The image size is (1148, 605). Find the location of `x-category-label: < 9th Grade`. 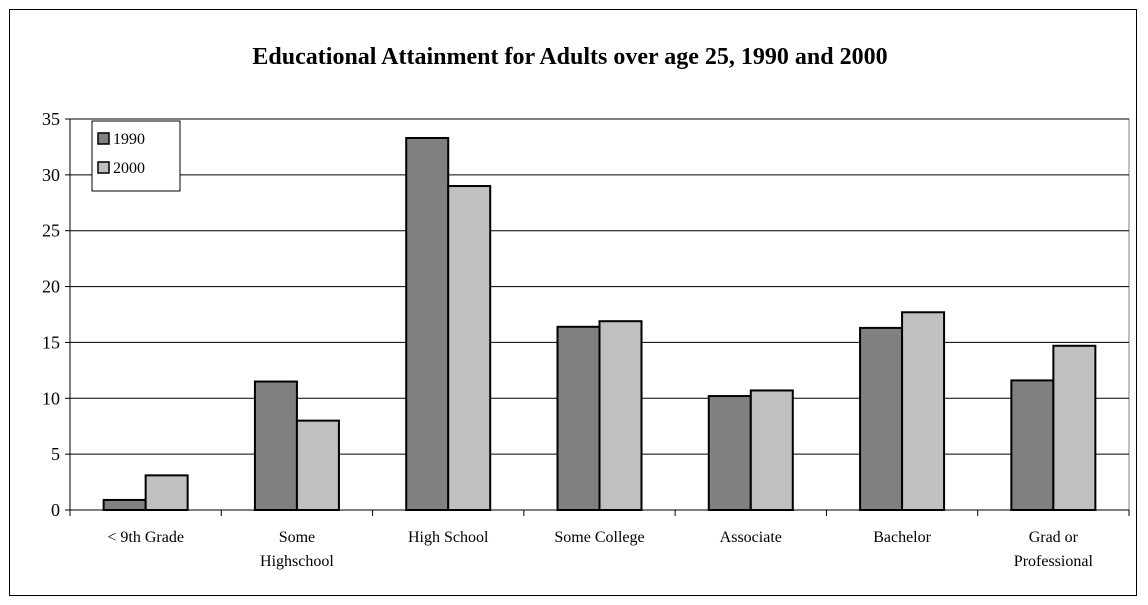

x-category-label: < 9th Grade is located at coordinates (145, 537).